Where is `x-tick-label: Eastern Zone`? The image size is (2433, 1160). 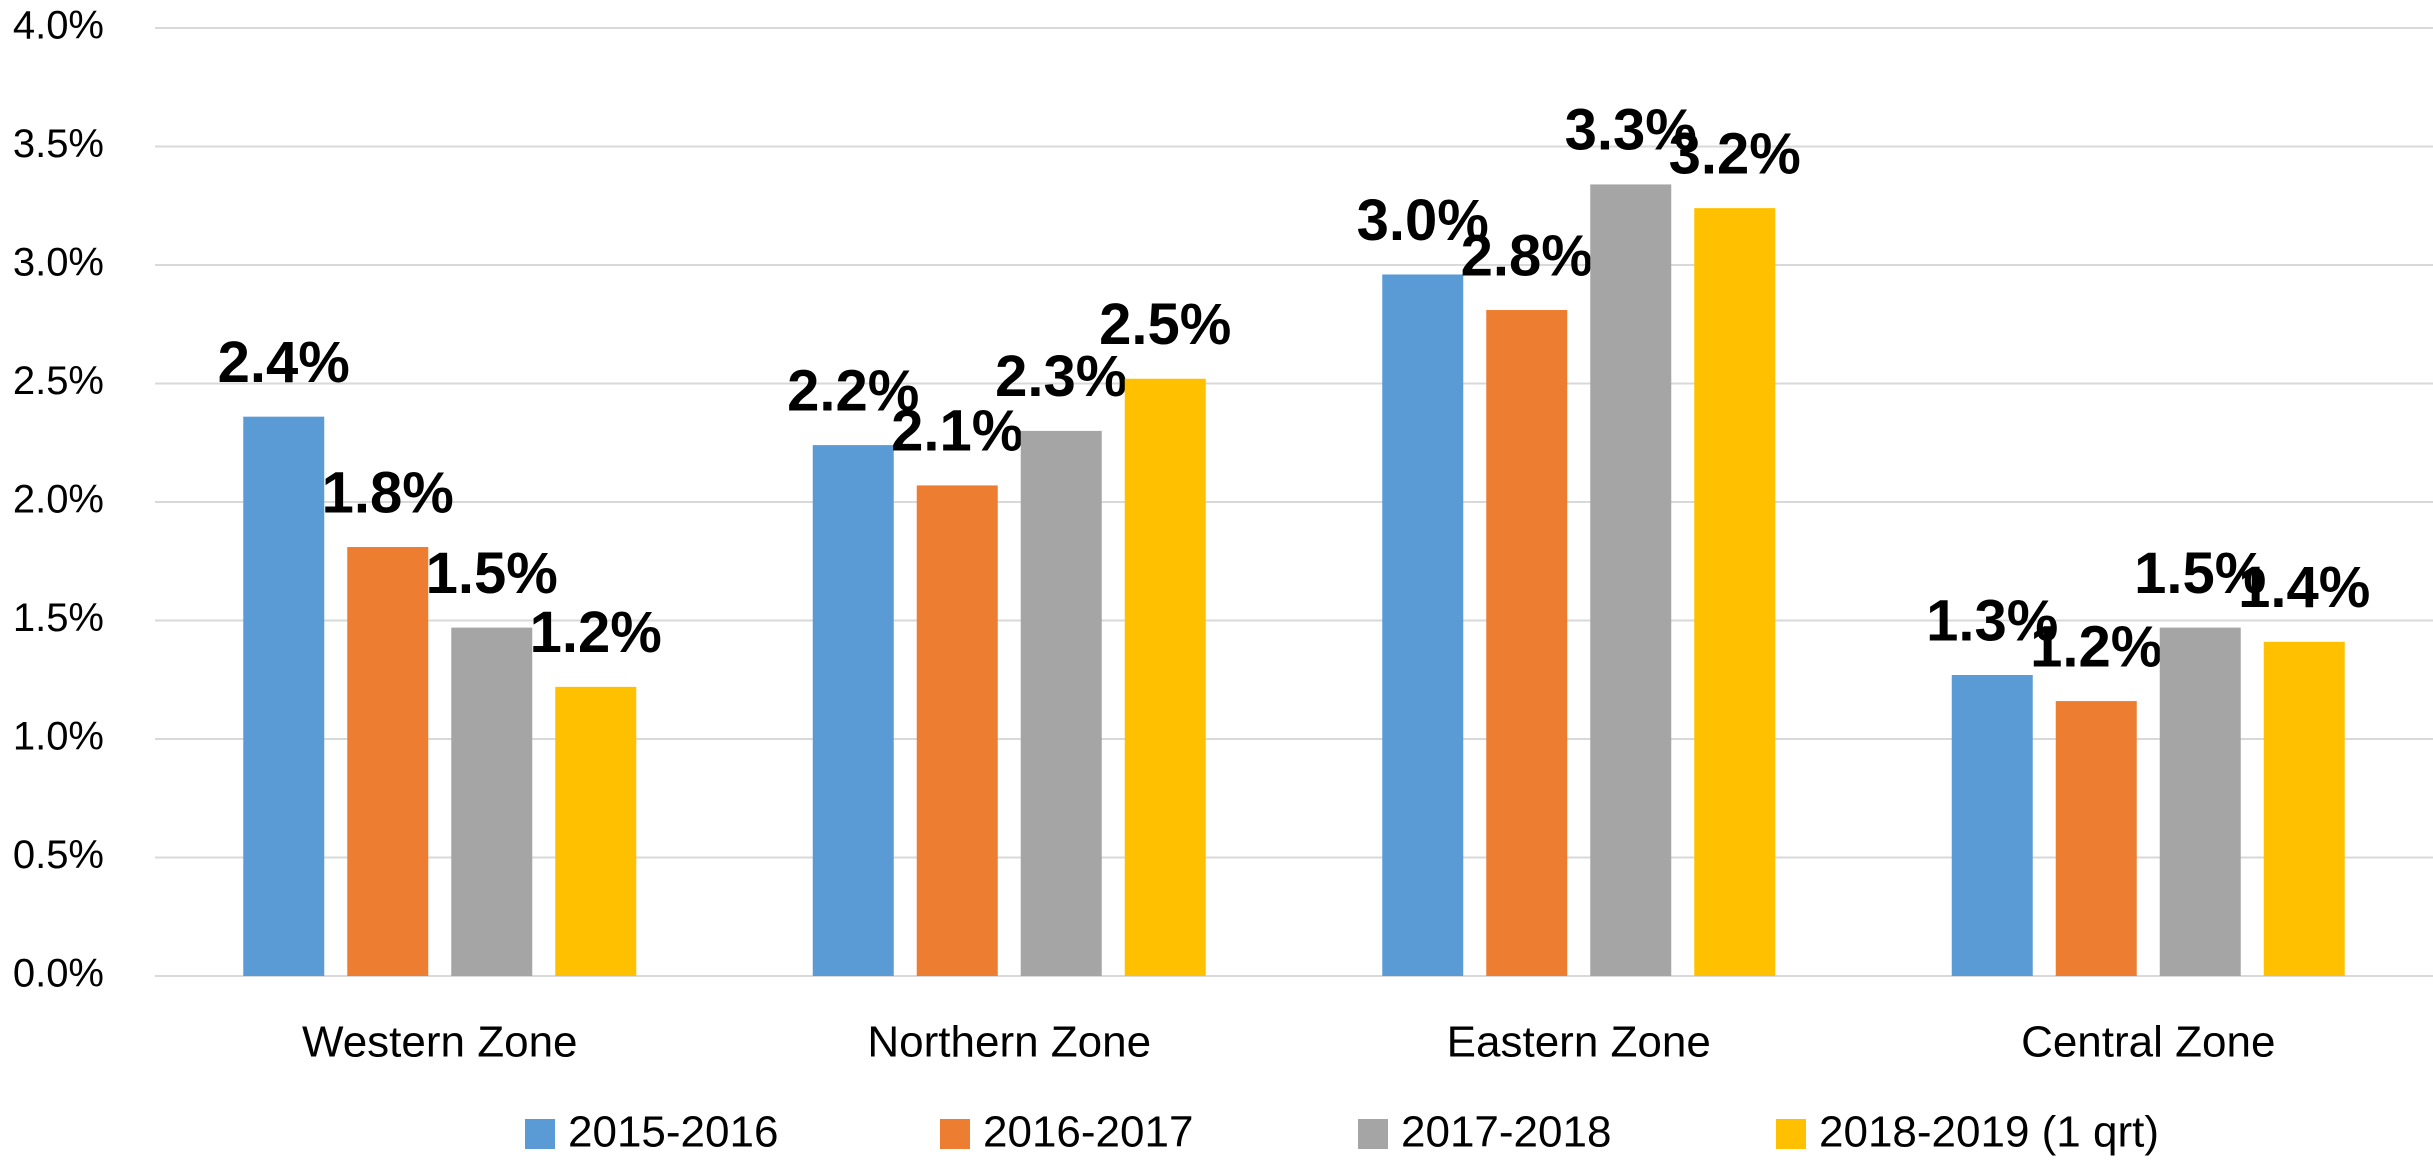 x-tick-label: Eastern Zone is located at coordinates (1579, 1042).